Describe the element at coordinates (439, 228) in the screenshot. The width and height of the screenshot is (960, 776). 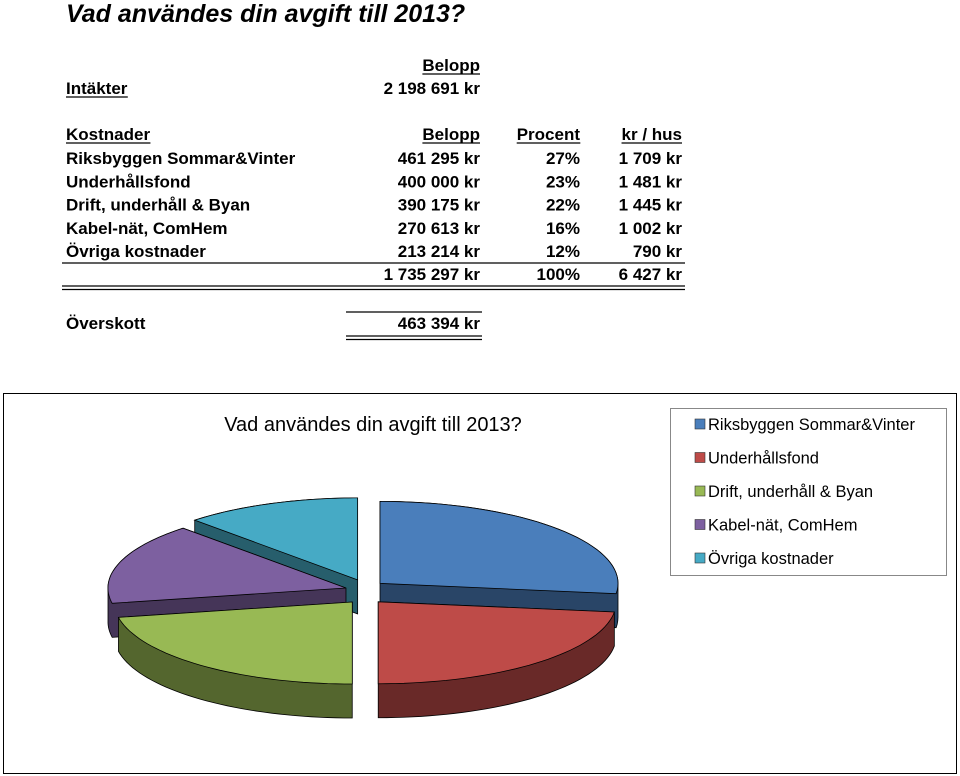
I see `cell: 270 613 kr` at that location.